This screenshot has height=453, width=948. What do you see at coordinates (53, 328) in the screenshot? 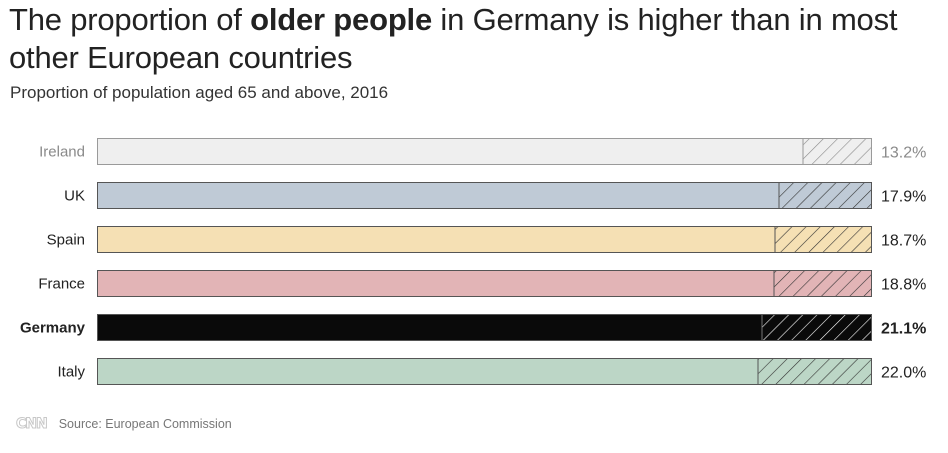
I see `category-label: Germany` at bounding box center [53, 328].